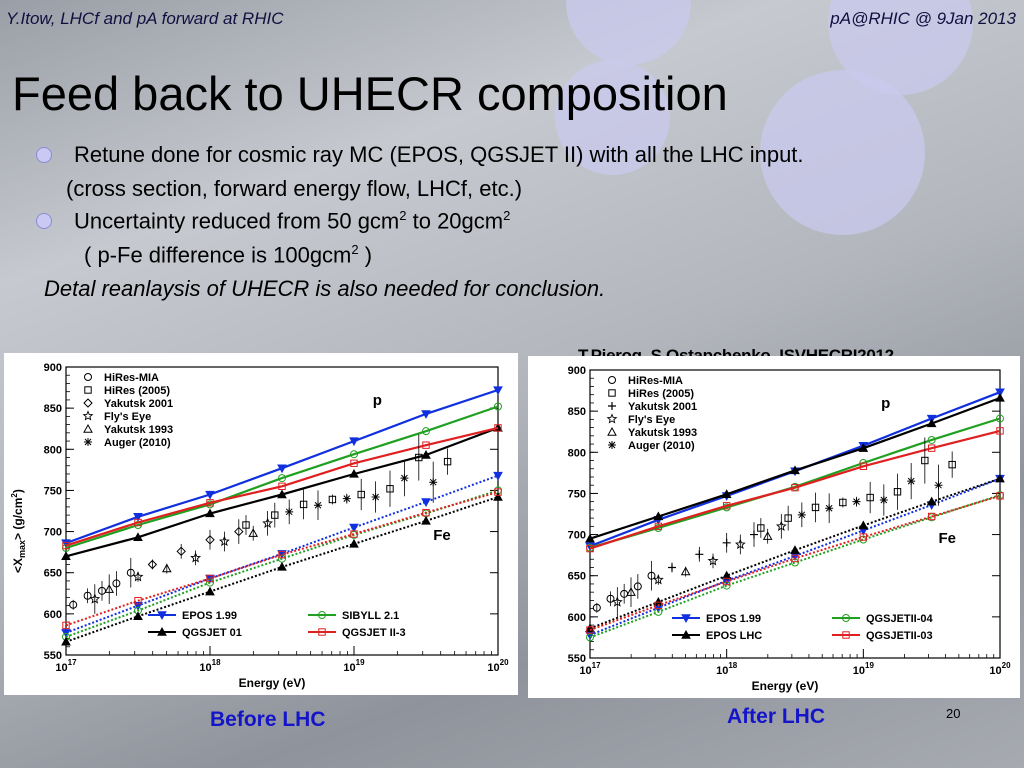 Image resolution: width=1024 pixels, height=768 pixels. What do you see at coordinates (127, 417) in the screenshot?
I see `data-legend-label: Fly's Eye` at bounding box center [127, 417].